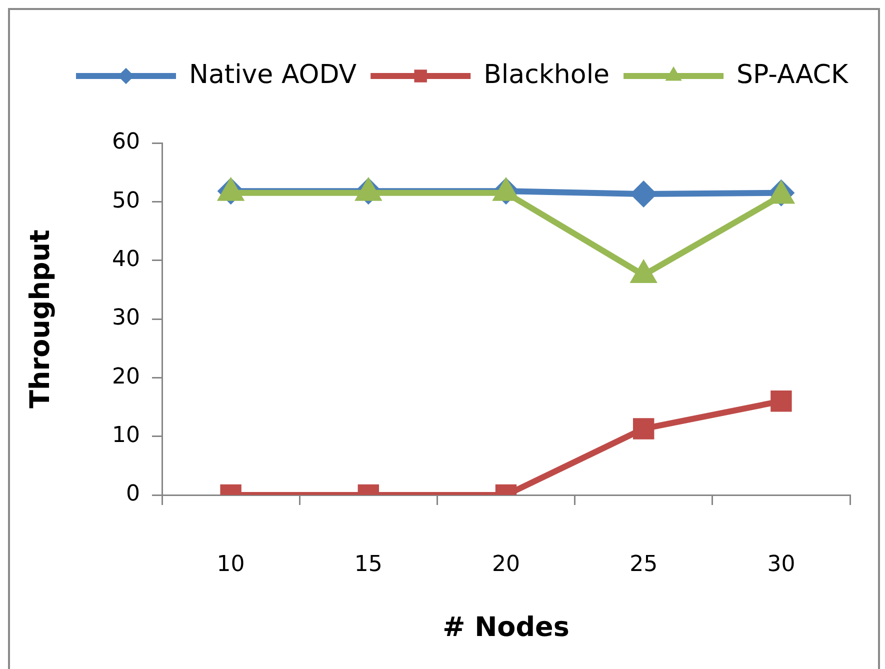 The width and height of the screenshot is (885, 669). Describe the element at coordinates (230, 564) in the screenshot. I see `x-tick-label: 10` at that location.